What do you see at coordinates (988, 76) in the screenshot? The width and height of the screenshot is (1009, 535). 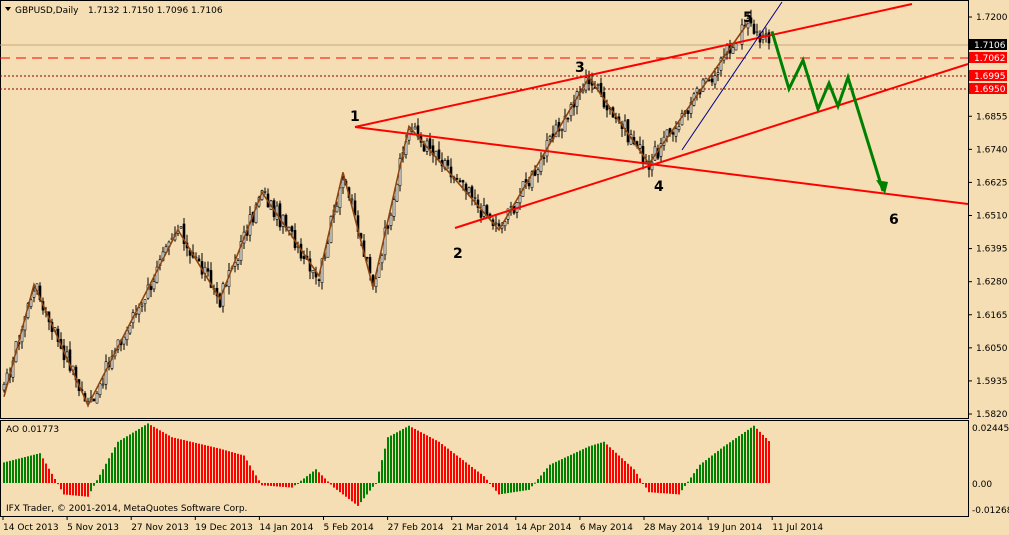 I see `price-tag-1-6995: 1.6995` at bounding box center [988, 76].